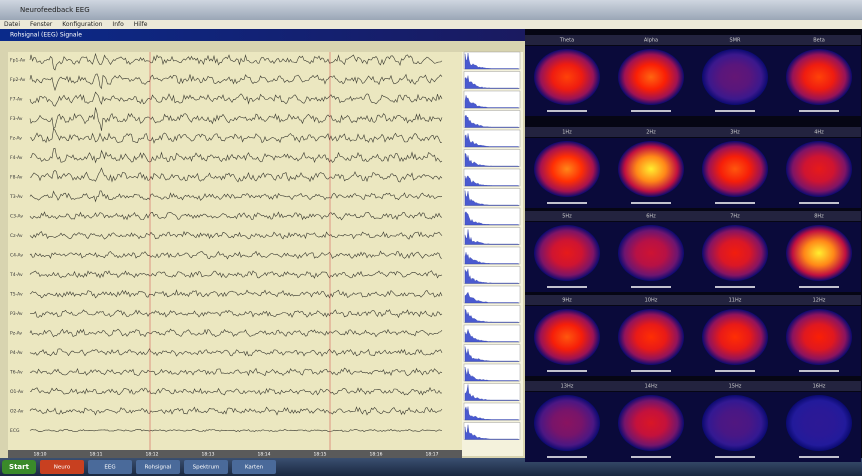  Describe the element at coordinates (55, 10) in the screenshot. I see `window-title: Neurofeedback EEG` at that location.